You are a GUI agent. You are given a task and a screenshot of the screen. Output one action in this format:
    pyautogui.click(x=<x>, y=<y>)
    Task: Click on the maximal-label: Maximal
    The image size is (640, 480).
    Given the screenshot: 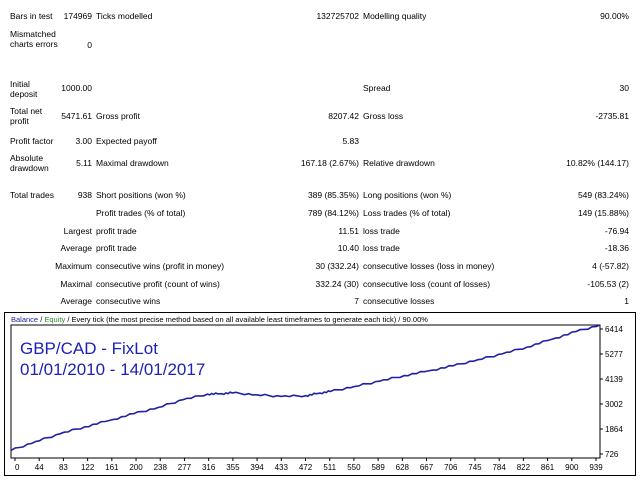 What is the action you would take?
    pyautogui.click(x=76, y=284)
    